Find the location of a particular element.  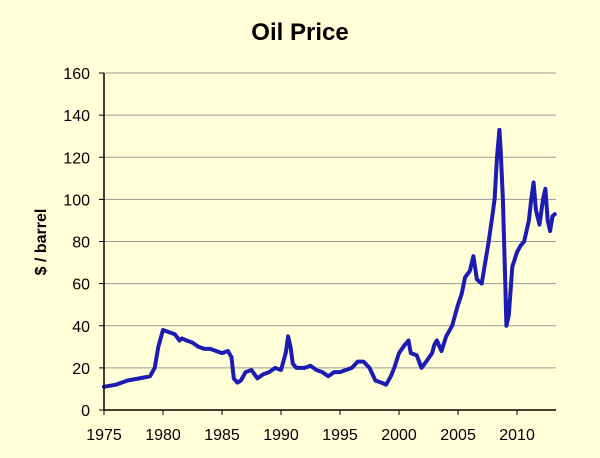

x-tick-label: 1975 is located at coordinates (104, 435).